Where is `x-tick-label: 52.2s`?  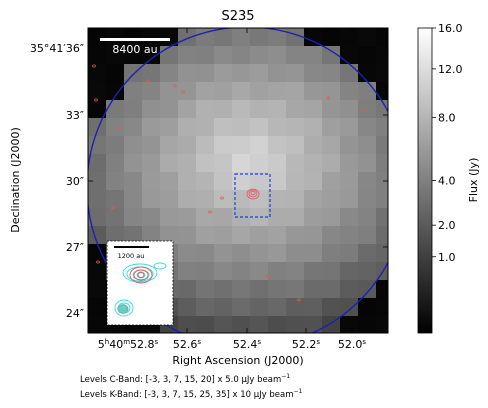 x-tick-label: 52.2s is located at coordinates (306, 344).